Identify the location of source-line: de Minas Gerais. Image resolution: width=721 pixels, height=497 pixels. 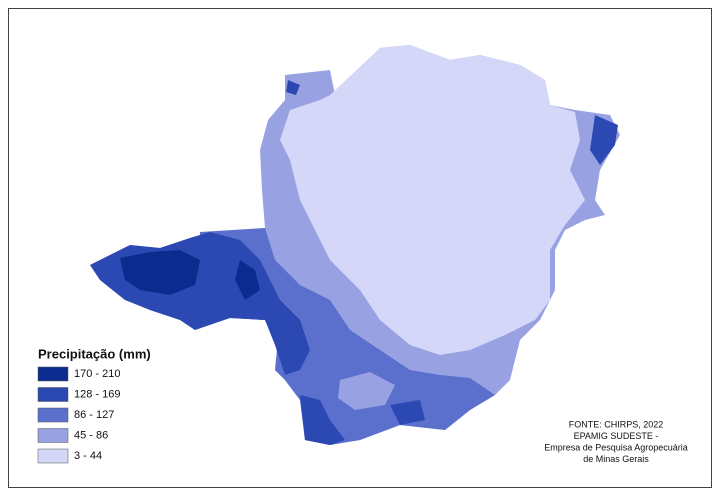
(616, 459).